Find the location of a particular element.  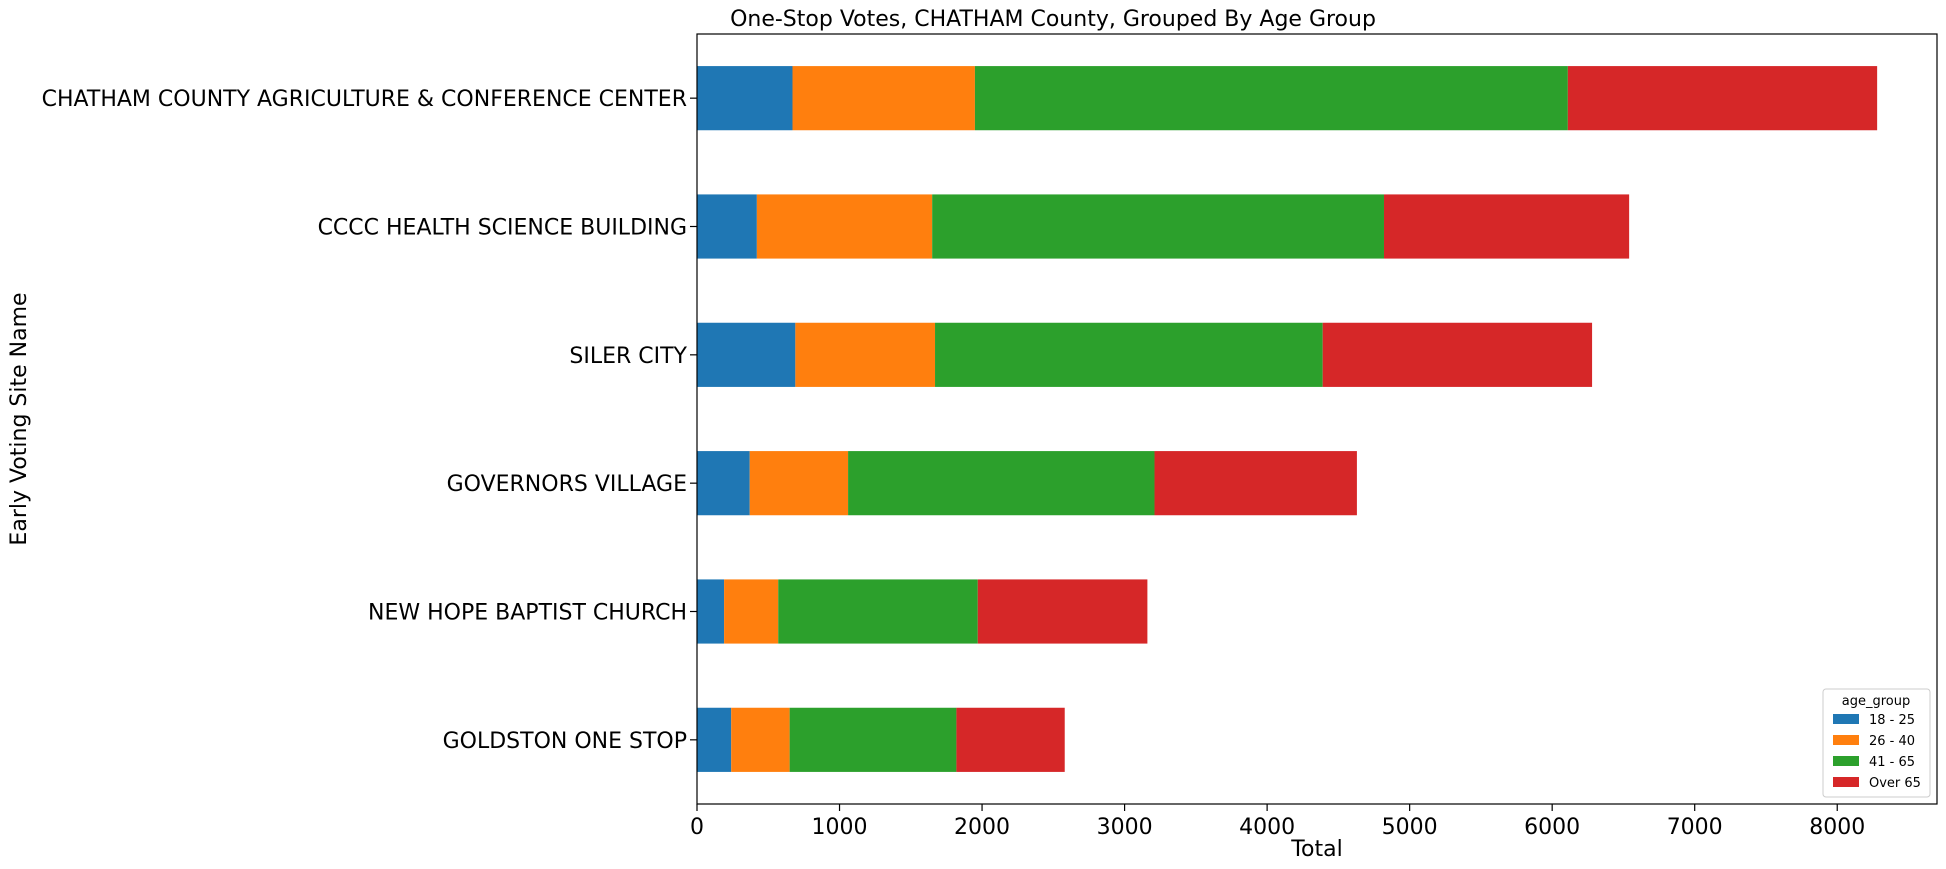

y-tick-label: GOLDSTON ONE STOP is located at coordinates (565, 741).